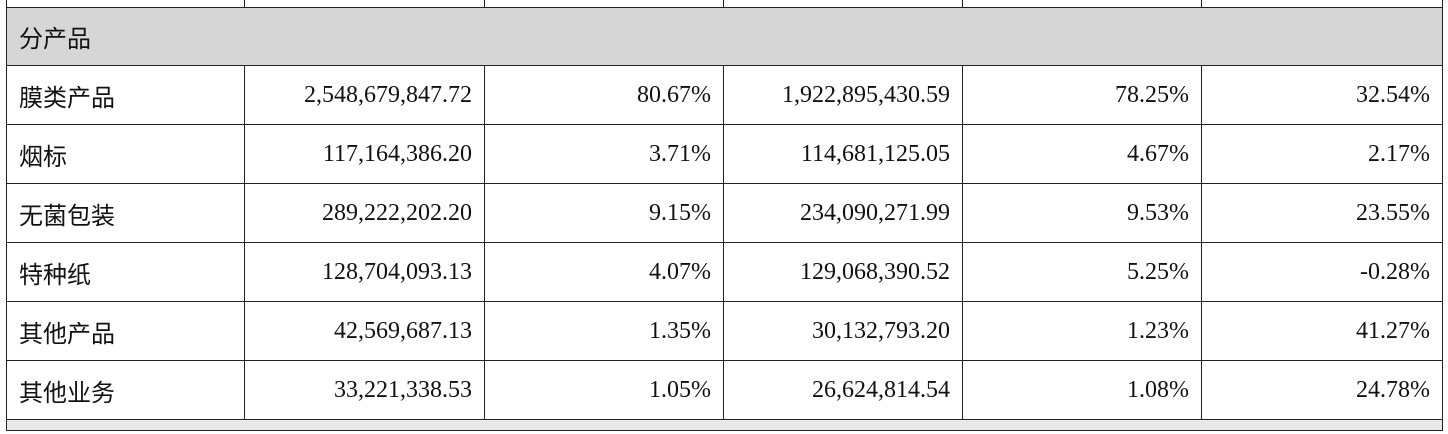 The height and width of the screenshot is (434, 1448). Describe the element at coordinates (843, 331) in the screenshot. I see `table-cell: 30,132,793.20` at that location.